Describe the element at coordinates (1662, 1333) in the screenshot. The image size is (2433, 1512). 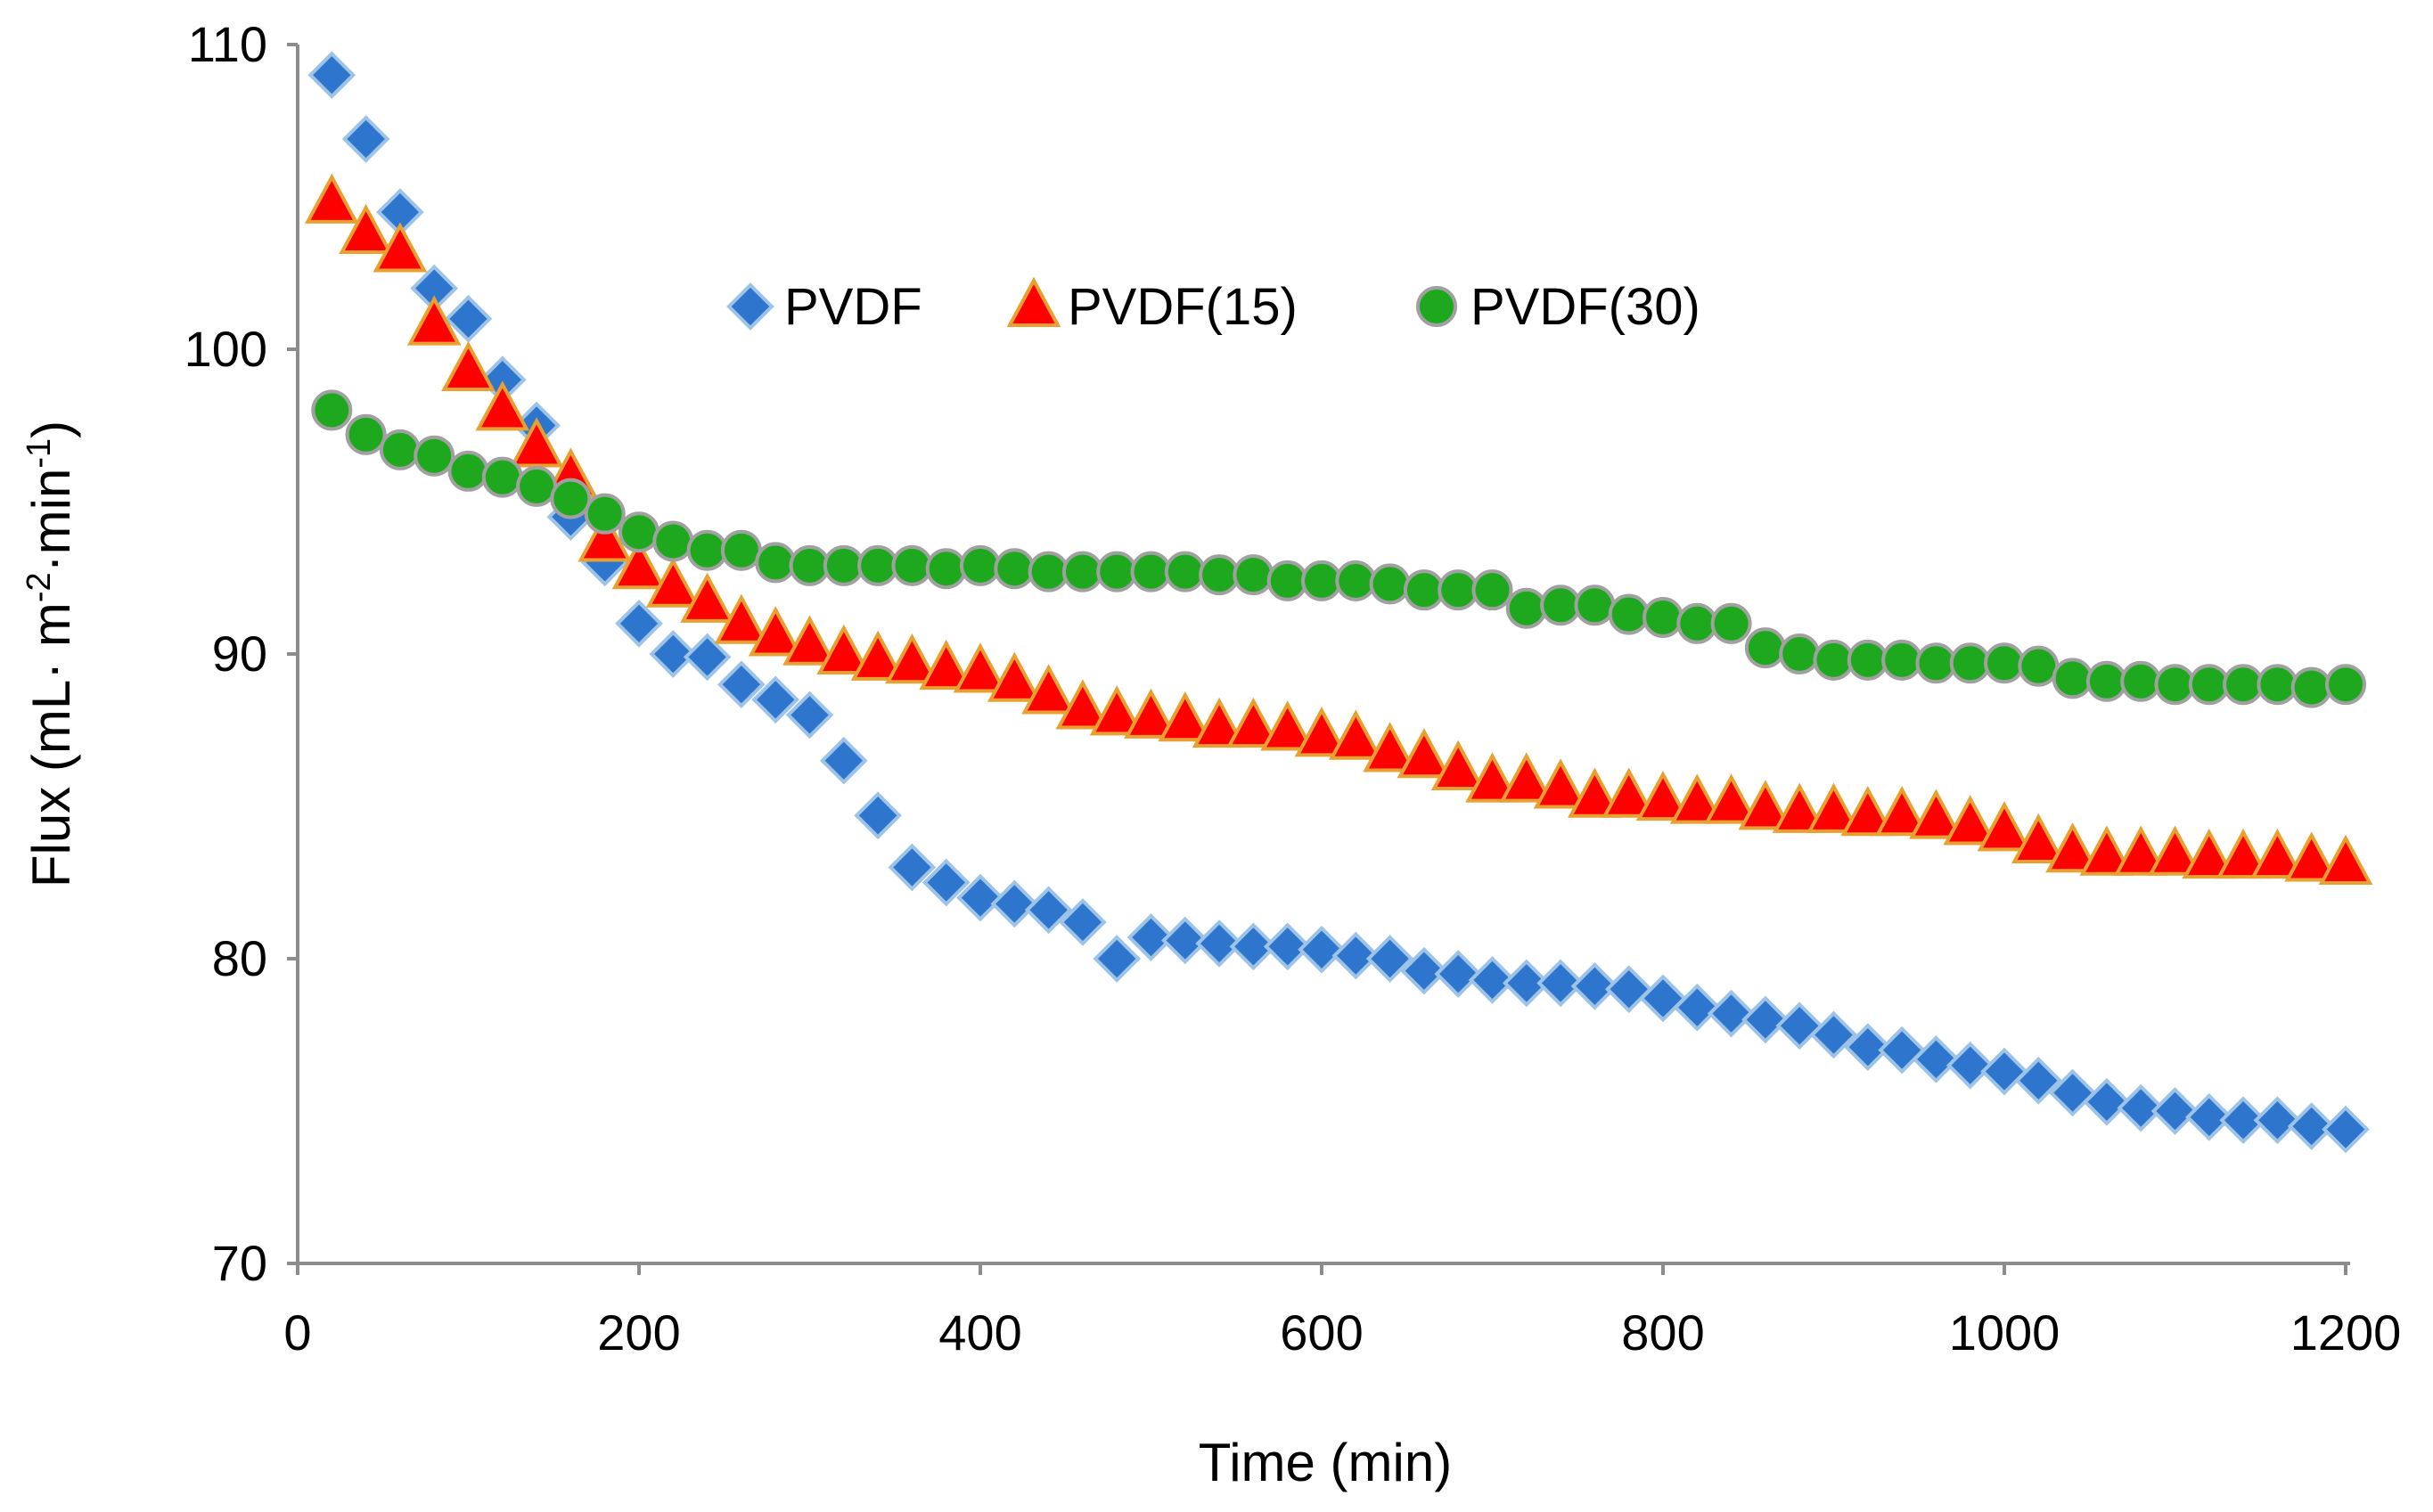
I see `x-tick-label-4: 800` at that location.